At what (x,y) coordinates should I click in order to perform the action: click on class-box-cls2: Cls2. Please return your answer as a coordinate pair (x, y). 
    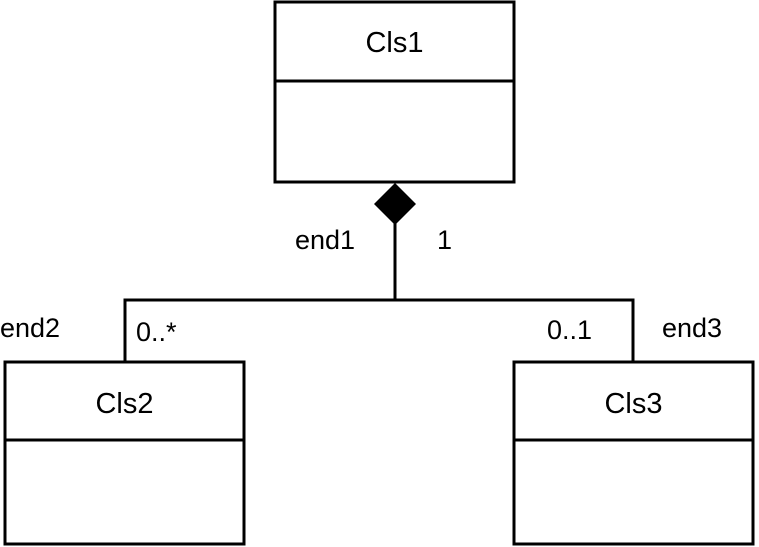
    Looking at the image, I should click on (124, 453).